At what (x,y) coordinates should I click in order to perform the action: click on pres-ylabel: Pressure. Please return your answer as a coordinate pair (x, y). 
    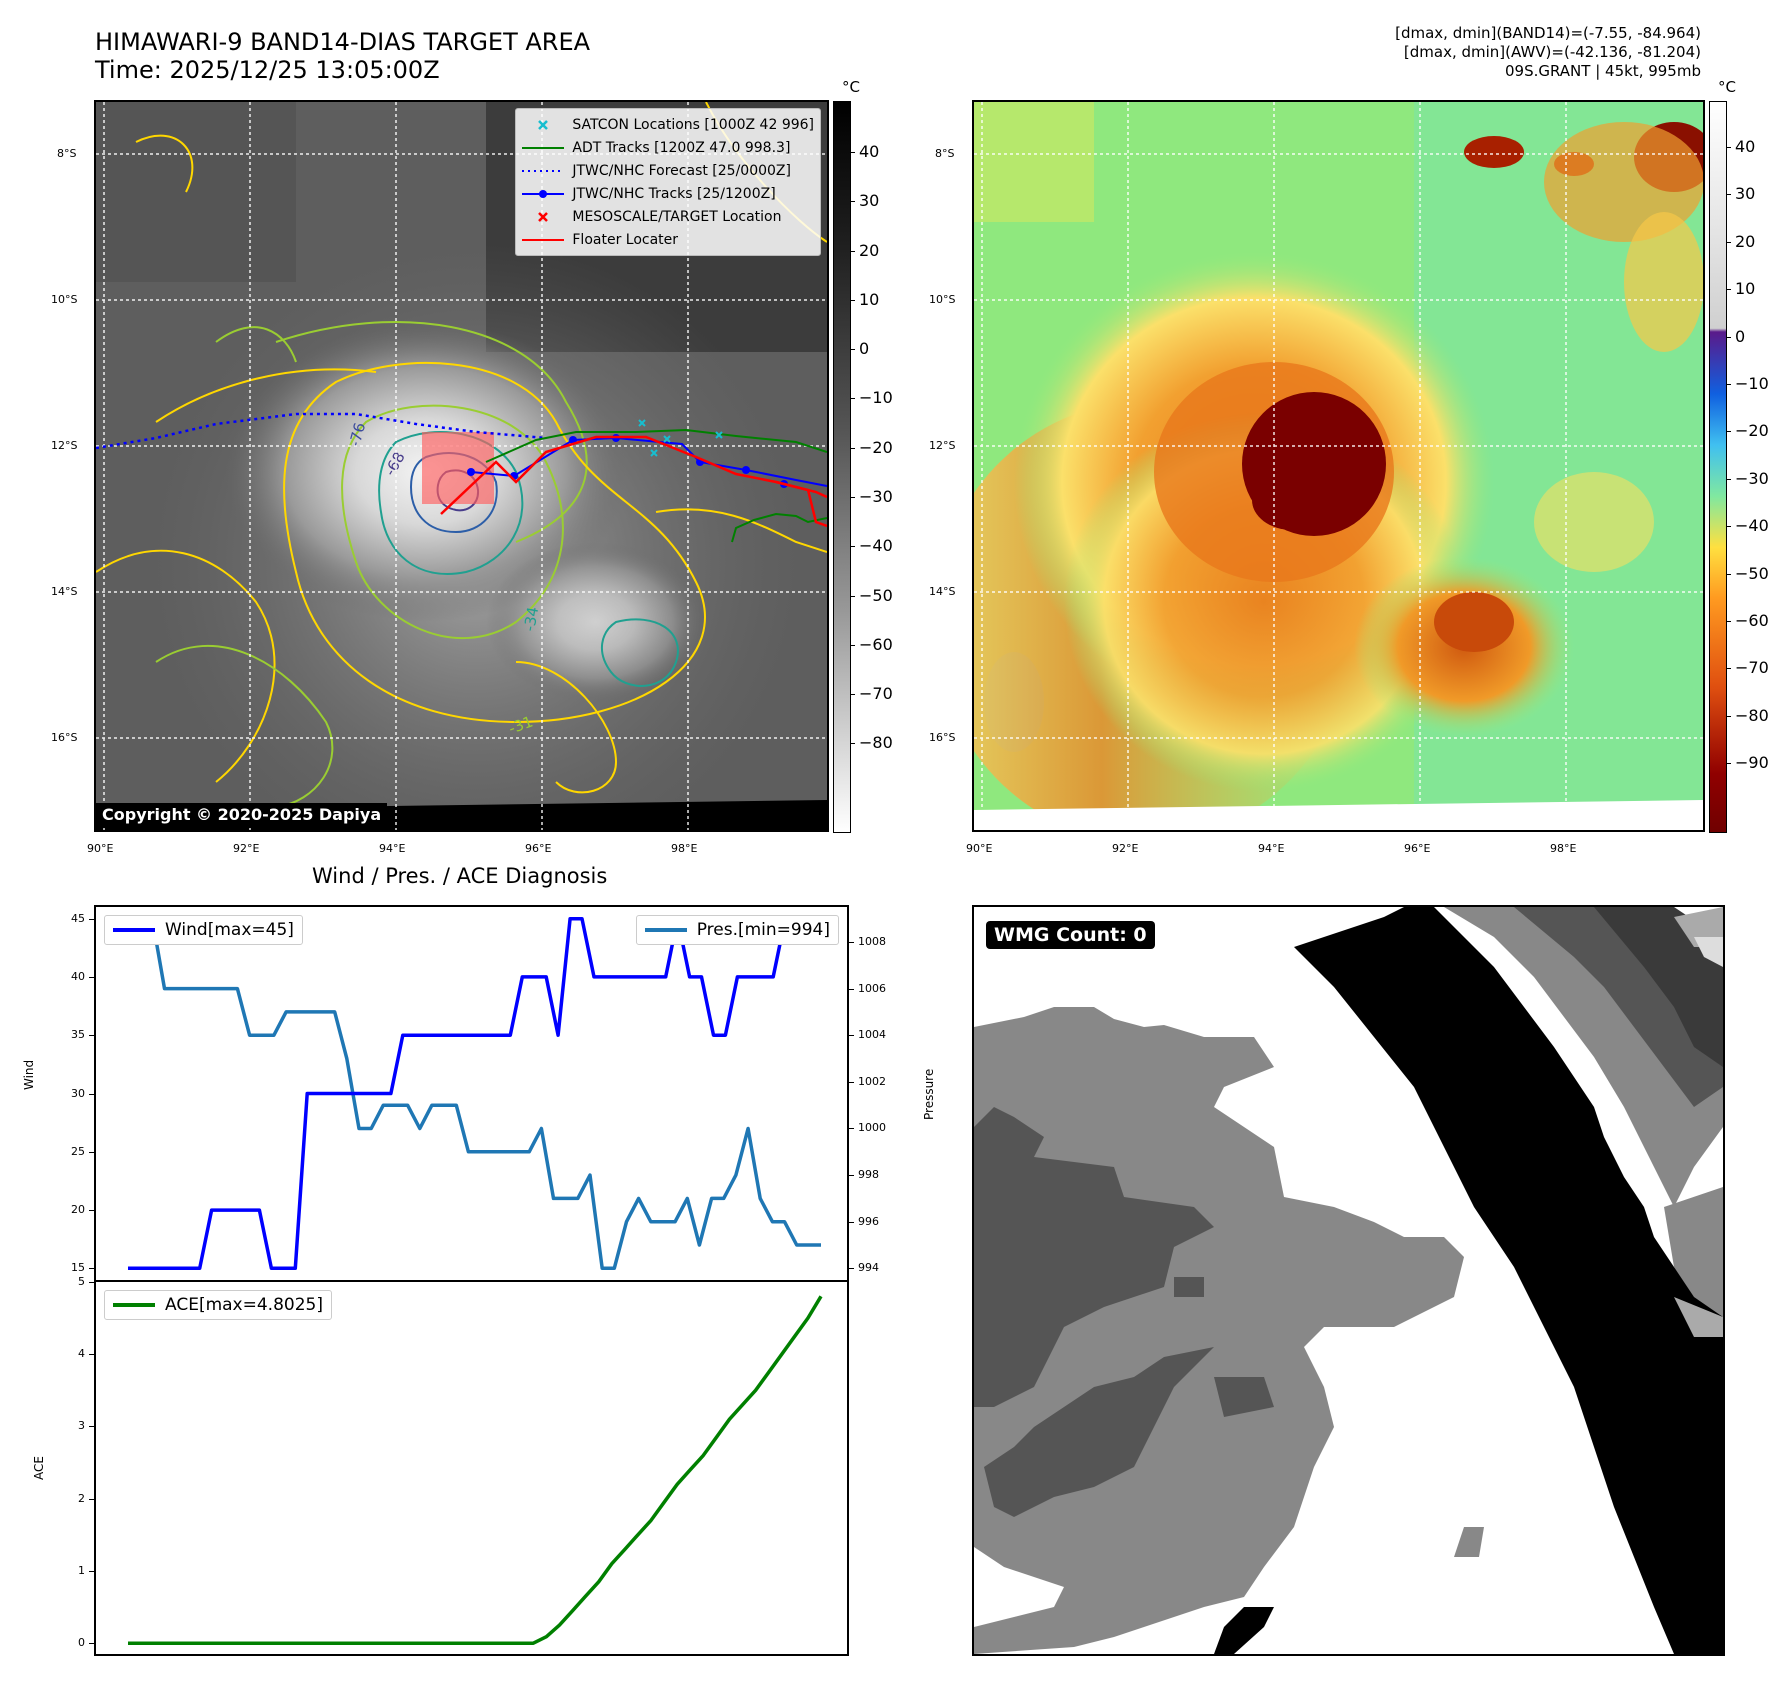
    Looking at the image, I should click on (929, 1094).